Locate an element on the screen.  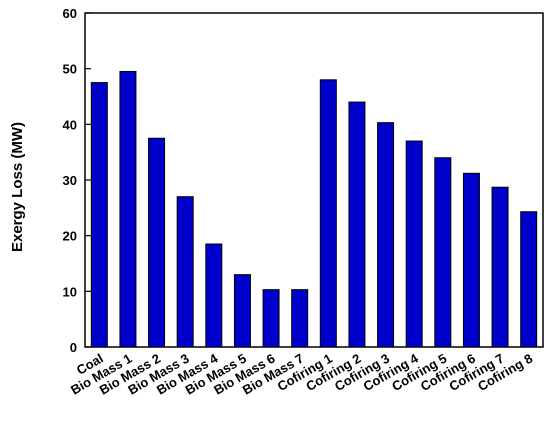
y-tick-label: 10 is located at coordinates (70, 291).